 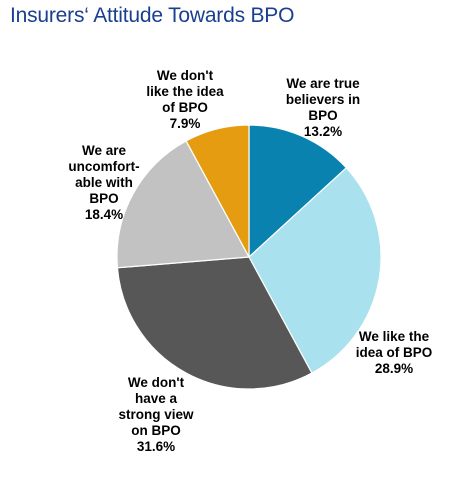 I want to click on slice-label-line: able with, so click(x=104, y=182).